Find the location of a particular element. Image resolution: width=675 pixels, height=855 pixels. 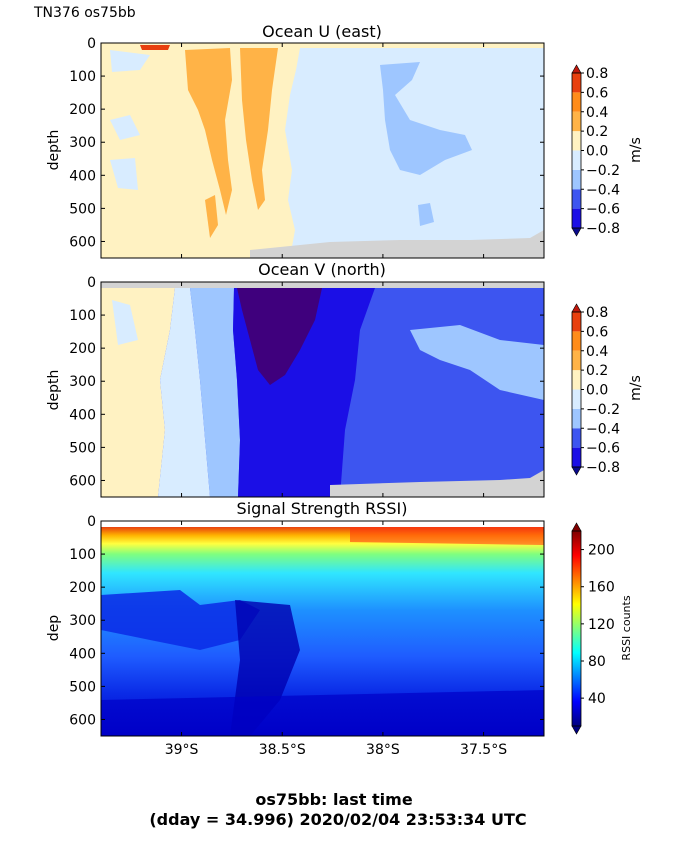

y-tick-label: 300 is located at coordinates (82, 621).